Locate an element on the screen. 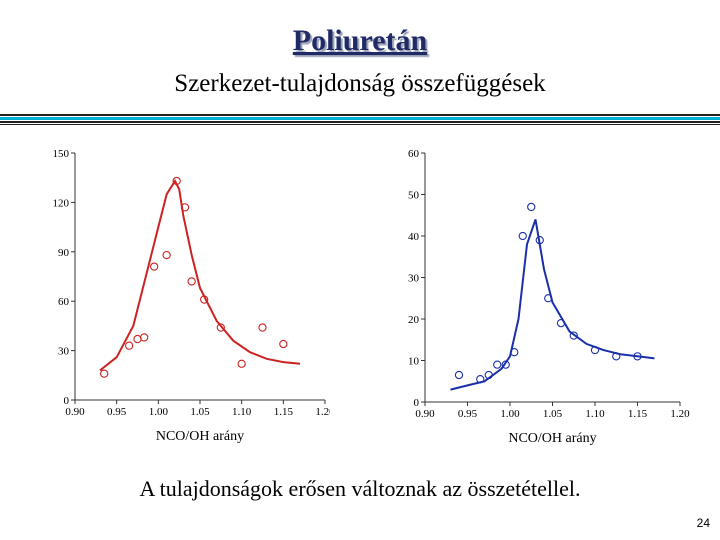 The height and width of the screenshot is (540, 720). left-chart-y-tick-label: 30 is located at coordinates (64, 352).